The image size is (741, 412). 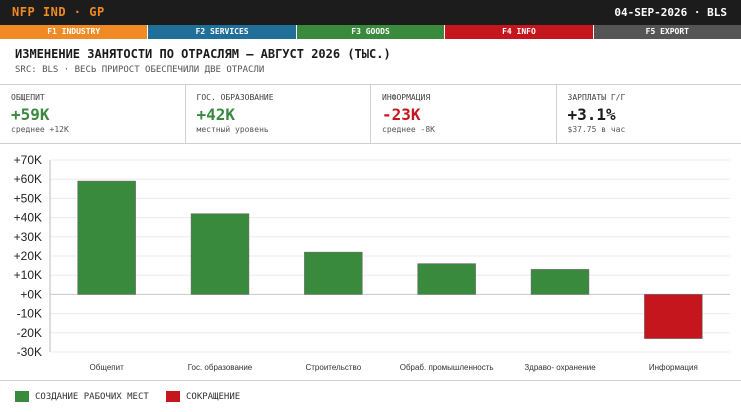 What do you see at coordinates (220, 367) in the screenshot?
I see `x-tick-label: Гос. образование` at bounding box center [220, 367].